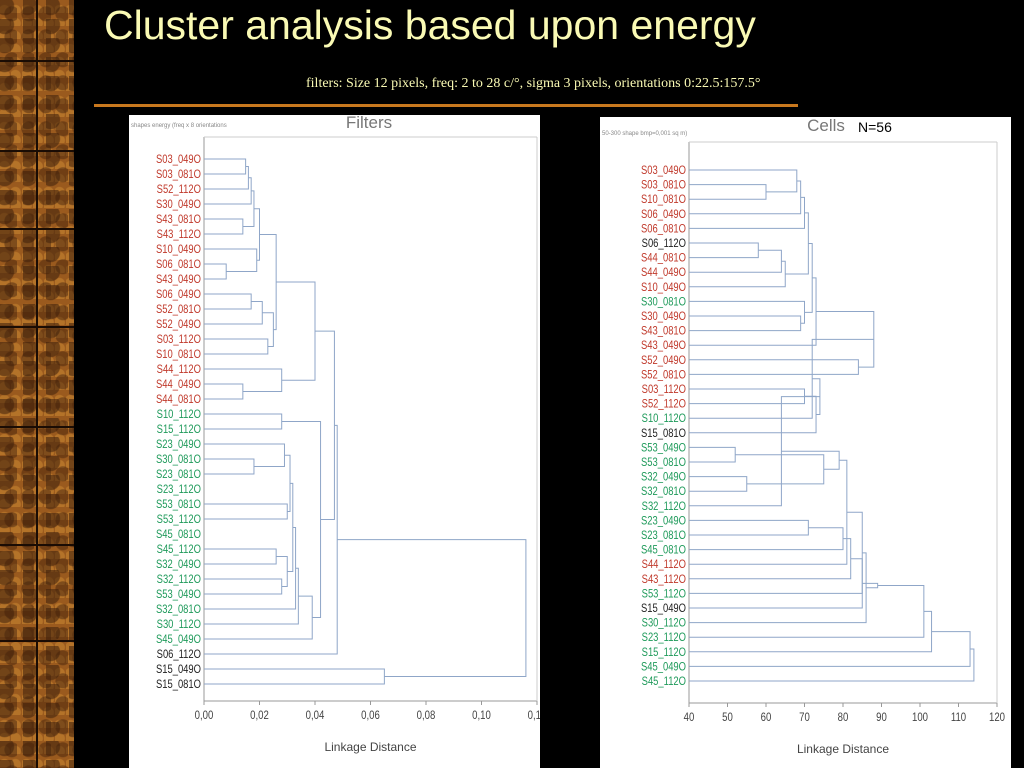 This screenshot has width=1024, height=768. What do you see at coordinates (204, 715) in the screenshot?
I see `x-tick-label: 0,00` at bounding box center [204, 715].